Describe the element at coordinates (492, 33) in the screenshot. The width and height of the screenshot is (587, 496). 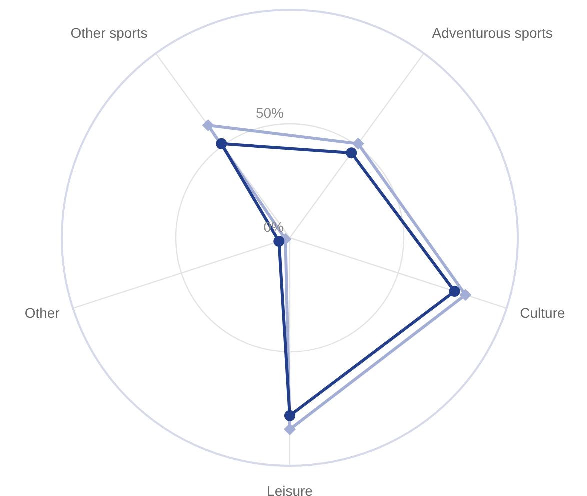
I see `spoke-label: Adventurous sports` at that location.